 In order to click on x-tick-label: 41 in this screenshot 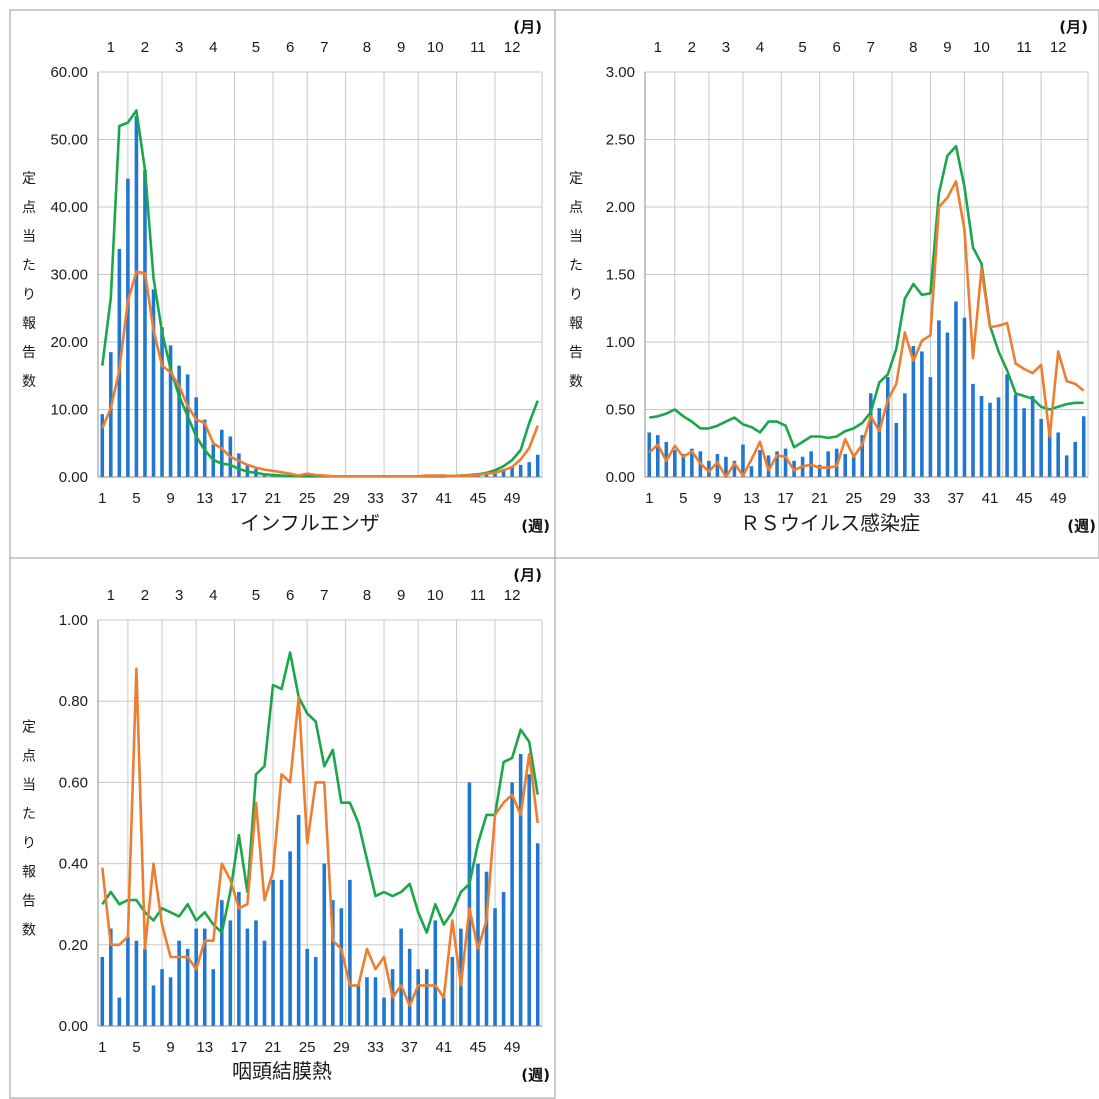, I will do `click(443, 498)`.